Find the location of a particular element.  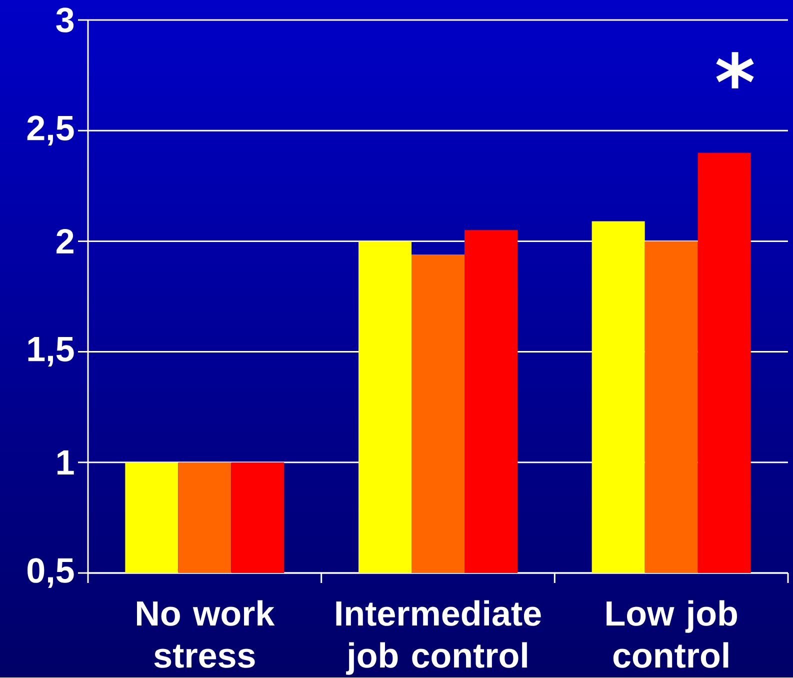

y-tick-label: 2 is located at coordinates (65, 241).